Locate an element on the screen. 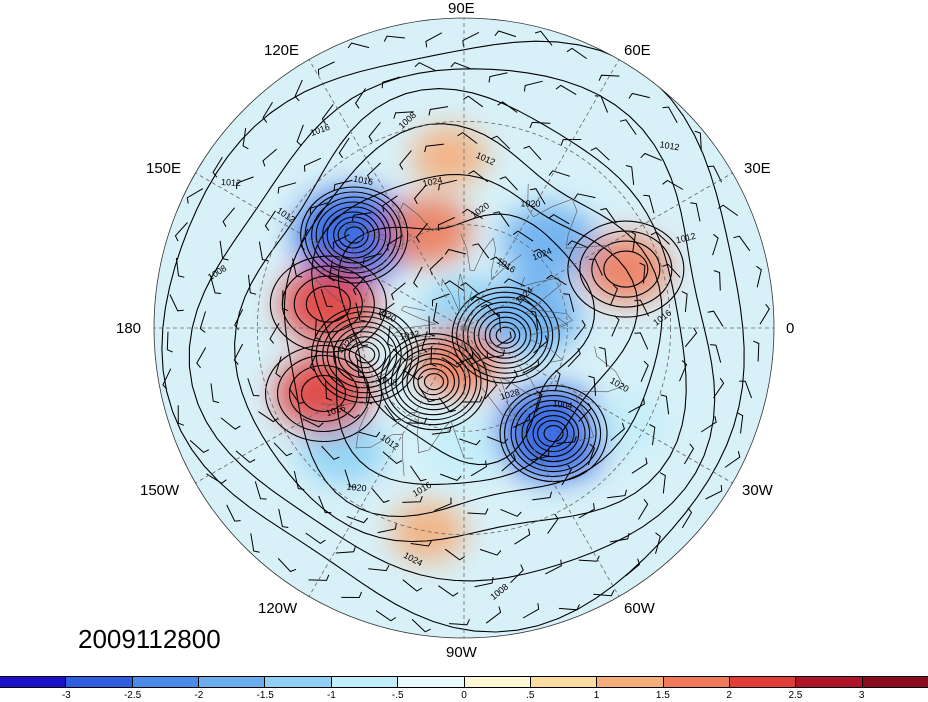  colorbar-tick-label: -3 is located at coordinates (66, 695).